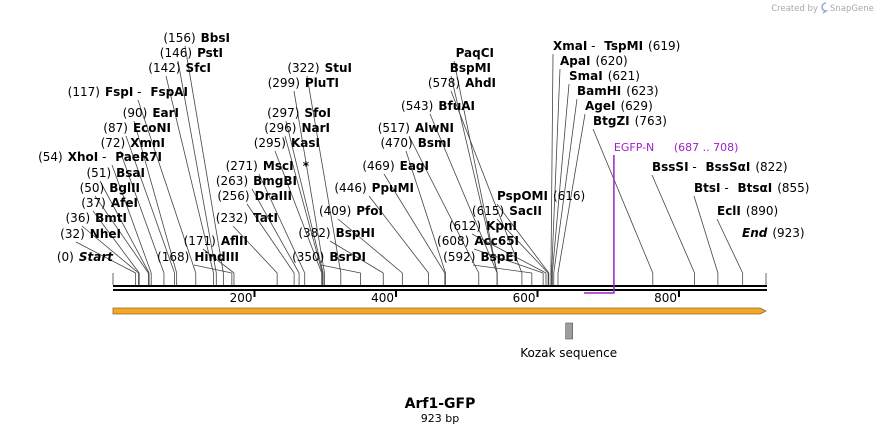  What do you see at coordinates (254, 196) in the screenshot?
I see `site-label-draiii: (256) DraIII` at bounding box center [254, 196].